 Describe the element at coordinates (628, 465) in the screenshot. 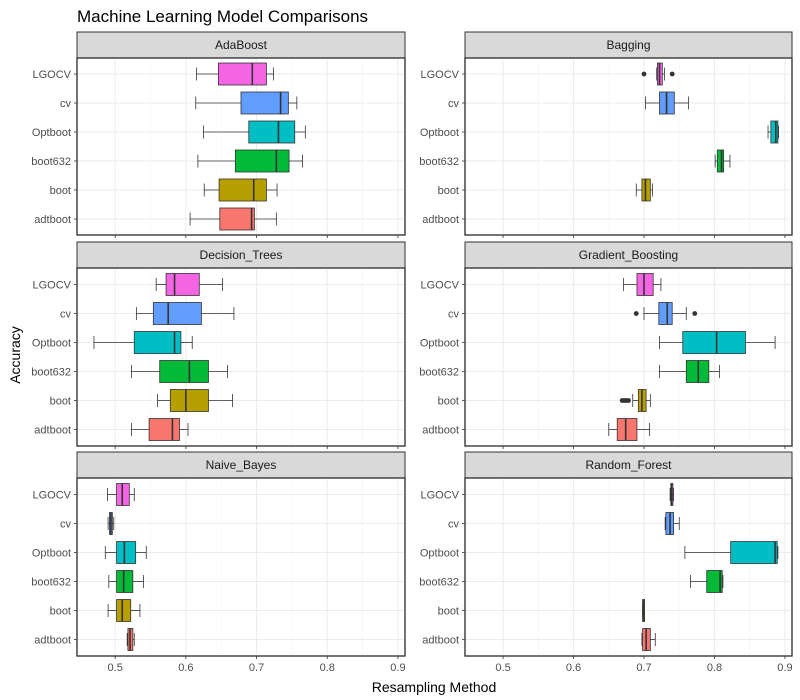

I see `facet-label: Random_Forest` at that location.